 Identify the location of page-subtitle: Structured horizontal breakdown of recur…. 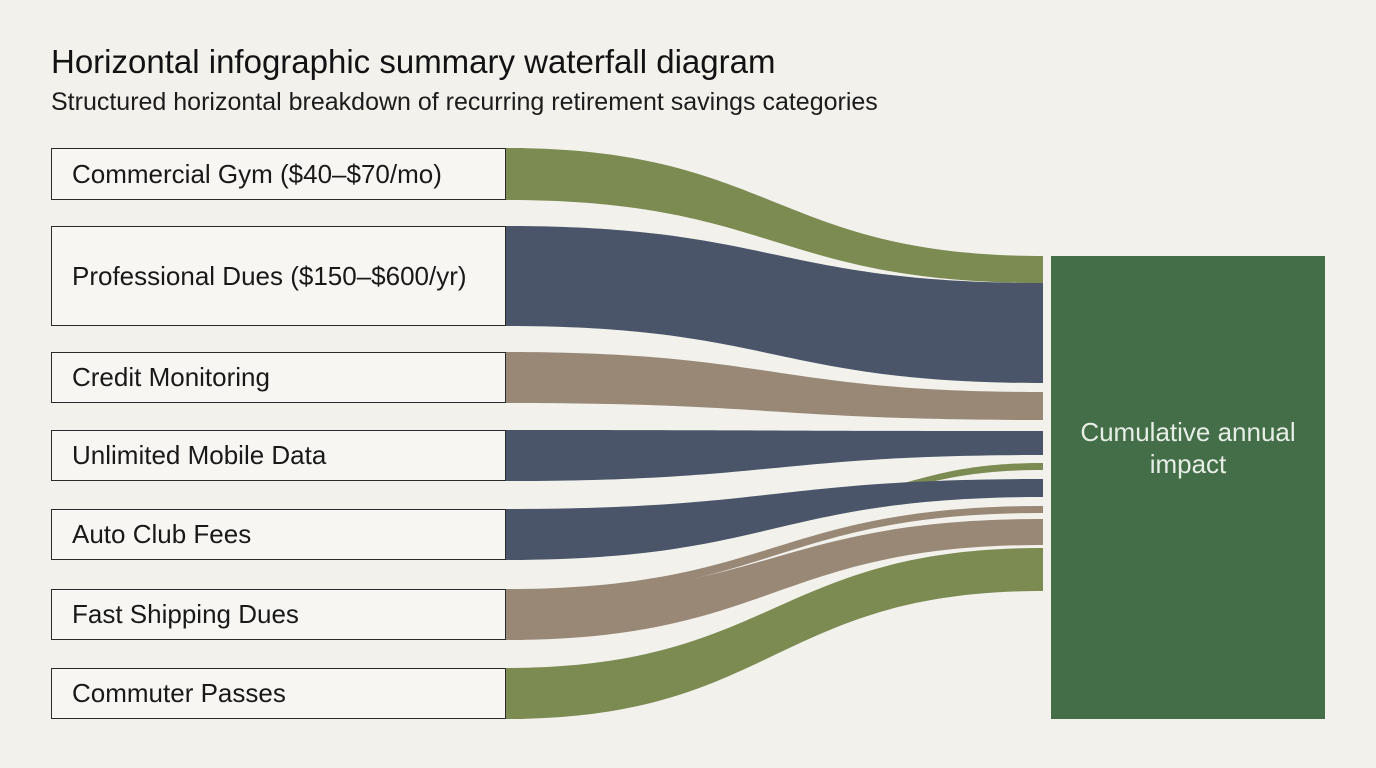
(464, 102).